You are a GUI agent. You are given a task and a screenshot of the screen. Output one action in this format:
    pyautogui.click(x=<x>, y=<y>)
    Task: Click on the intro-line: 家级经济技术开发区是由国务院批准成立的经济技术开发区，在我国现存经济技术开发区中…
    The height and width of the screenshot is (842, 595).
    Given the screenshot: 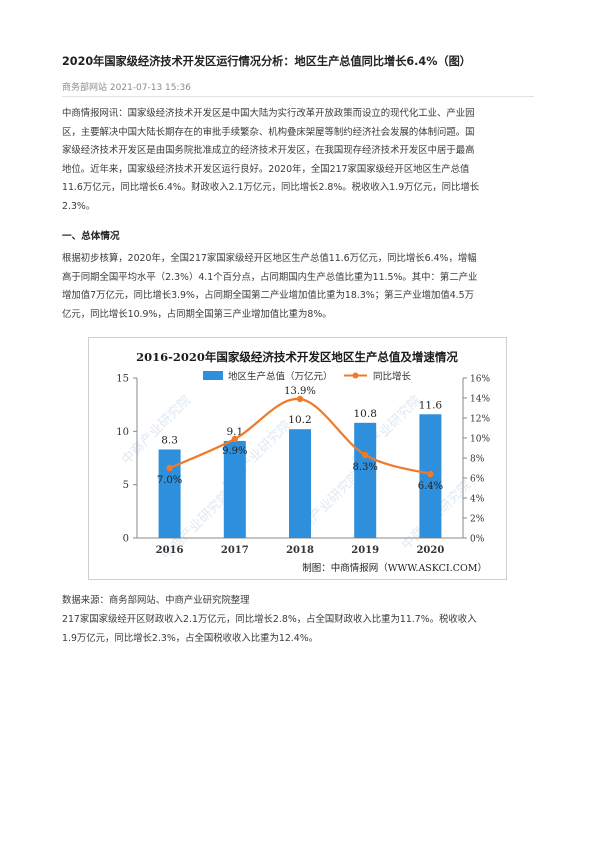 What is the action you would take?
    pyautogui.click(x=268, y=151)
    